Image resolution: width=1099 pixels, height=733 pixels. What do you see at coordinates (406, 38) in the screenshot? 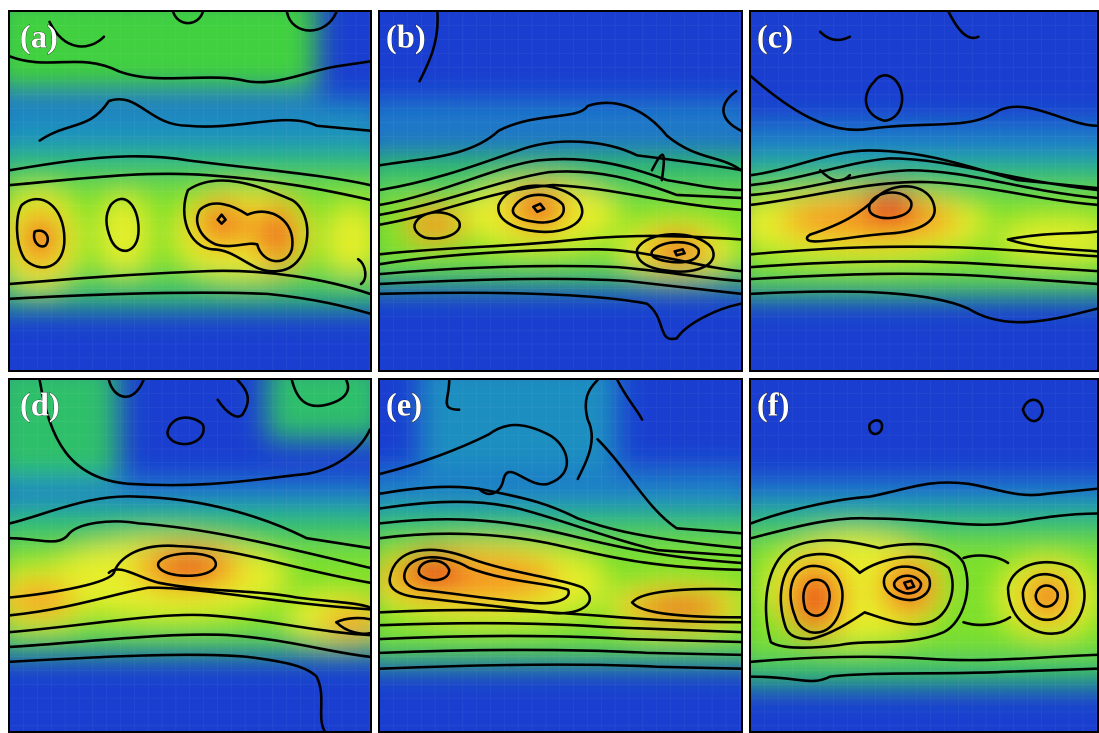
I see `panel-label-b: (b)` at bounding box center [406, 38].